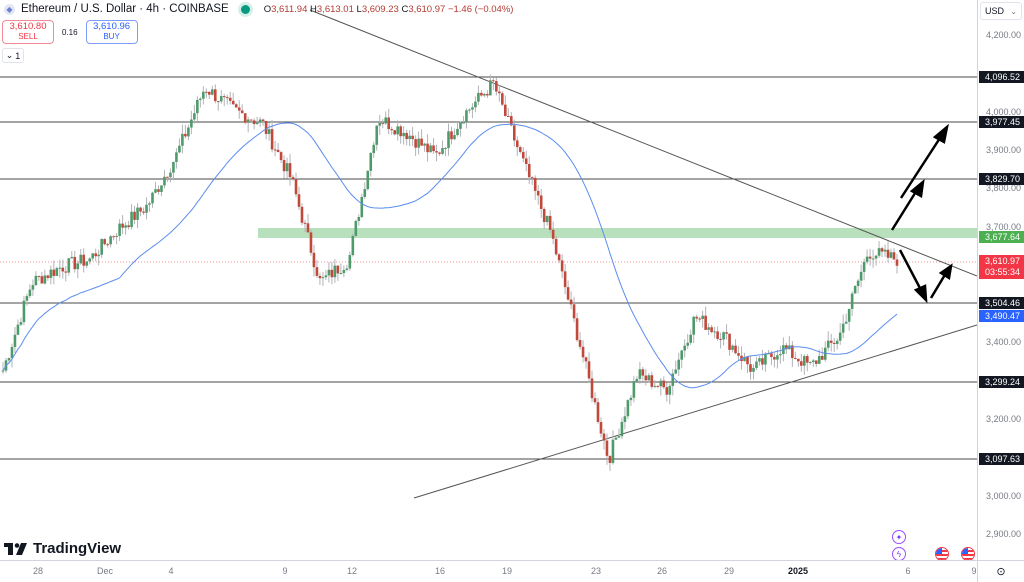 Image resolution: width=1024 pixels, height=582 pixels. I want to click on time-tick: 9, so click(285, 571).